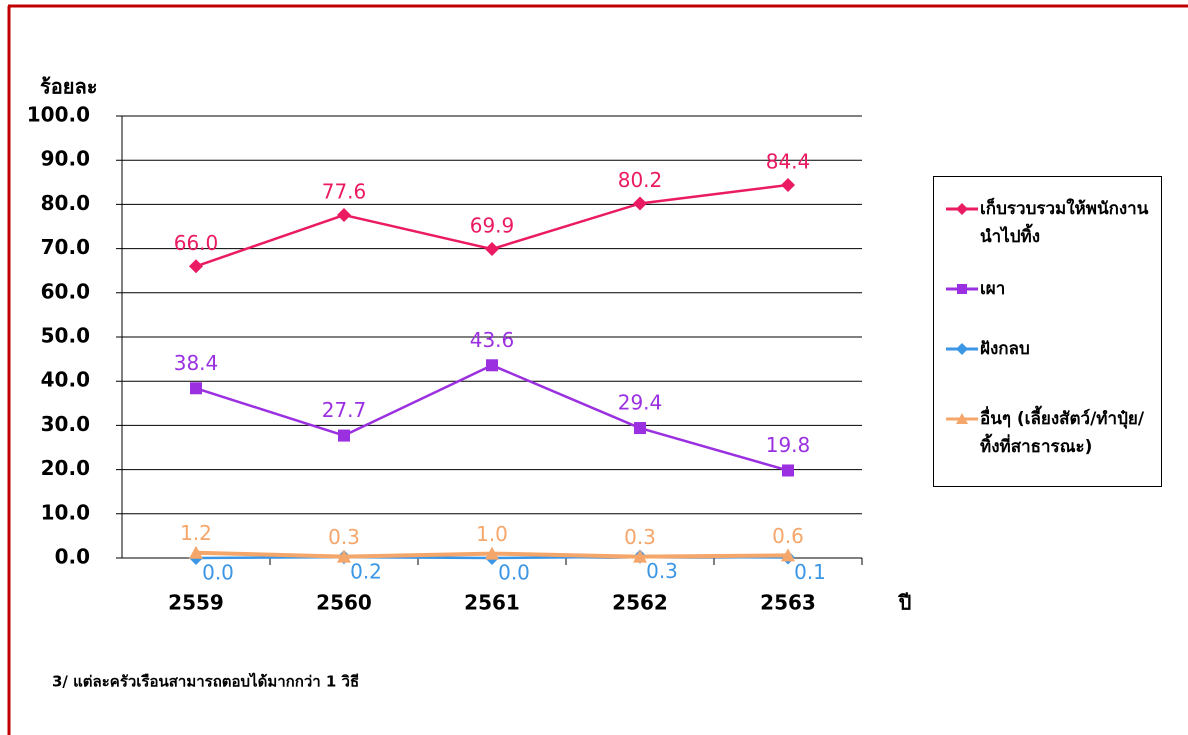  Describe the element at coordinates (65, 247) in the screenshot. I see `y-tick-label: 70.0` at that location.